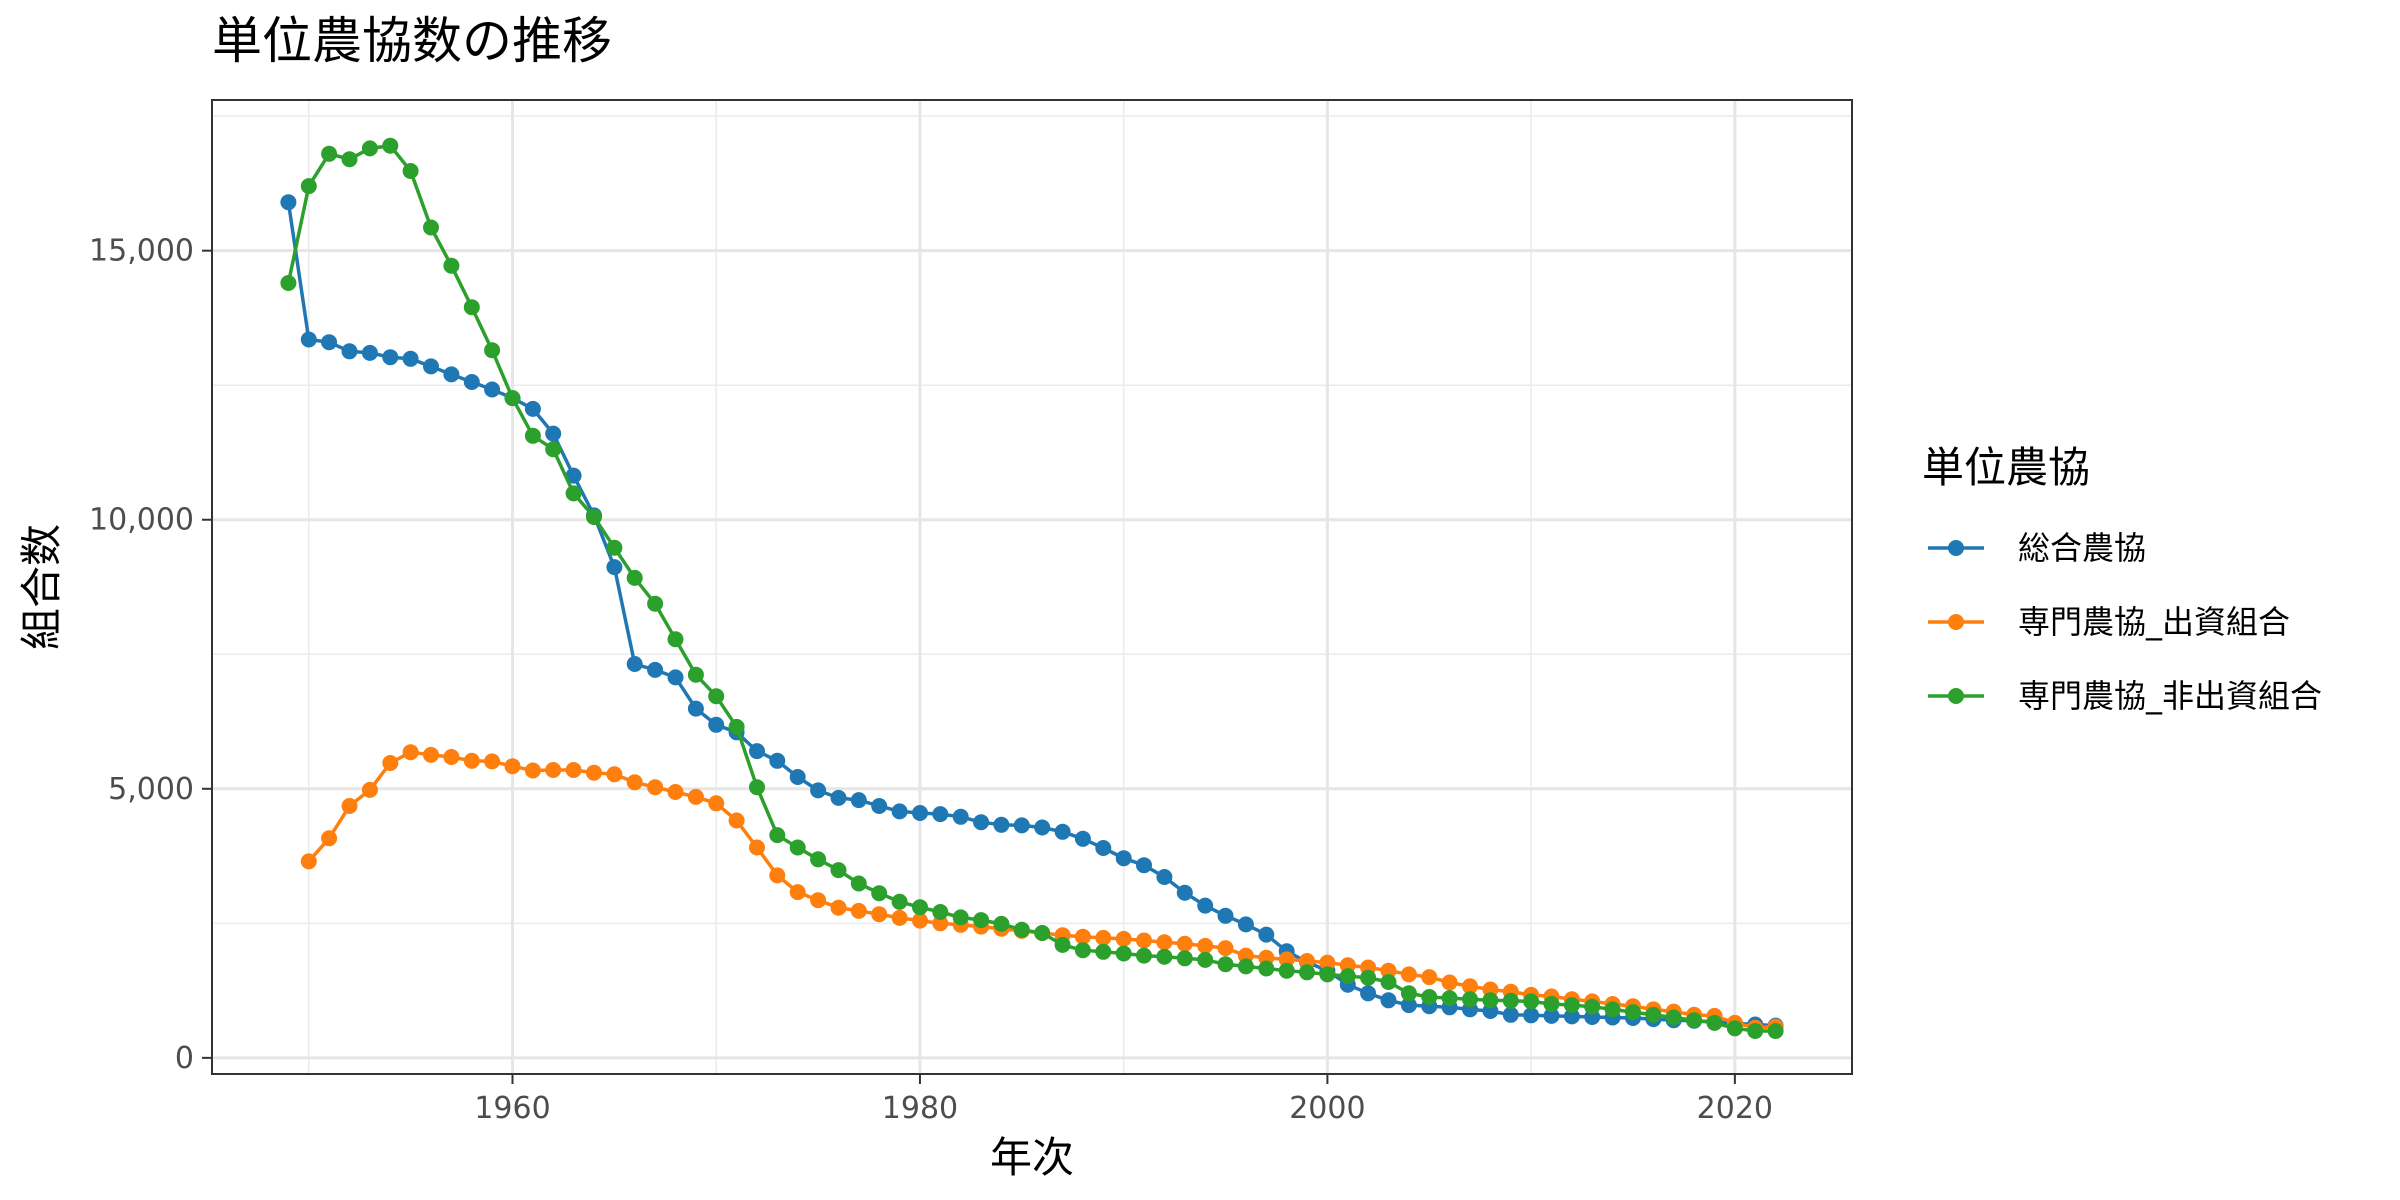 The image size is (2400, 1200). Describe the element at coordinates (1735, 1108) in the screenshot. I see `x-tick-label: 2020` at that location.